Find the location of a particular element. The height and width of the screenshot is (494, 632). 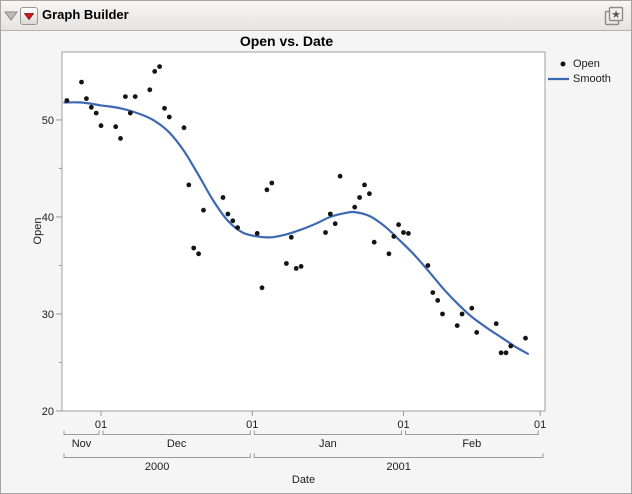

x-month-label: Feb is located at coordinates (471, 444).